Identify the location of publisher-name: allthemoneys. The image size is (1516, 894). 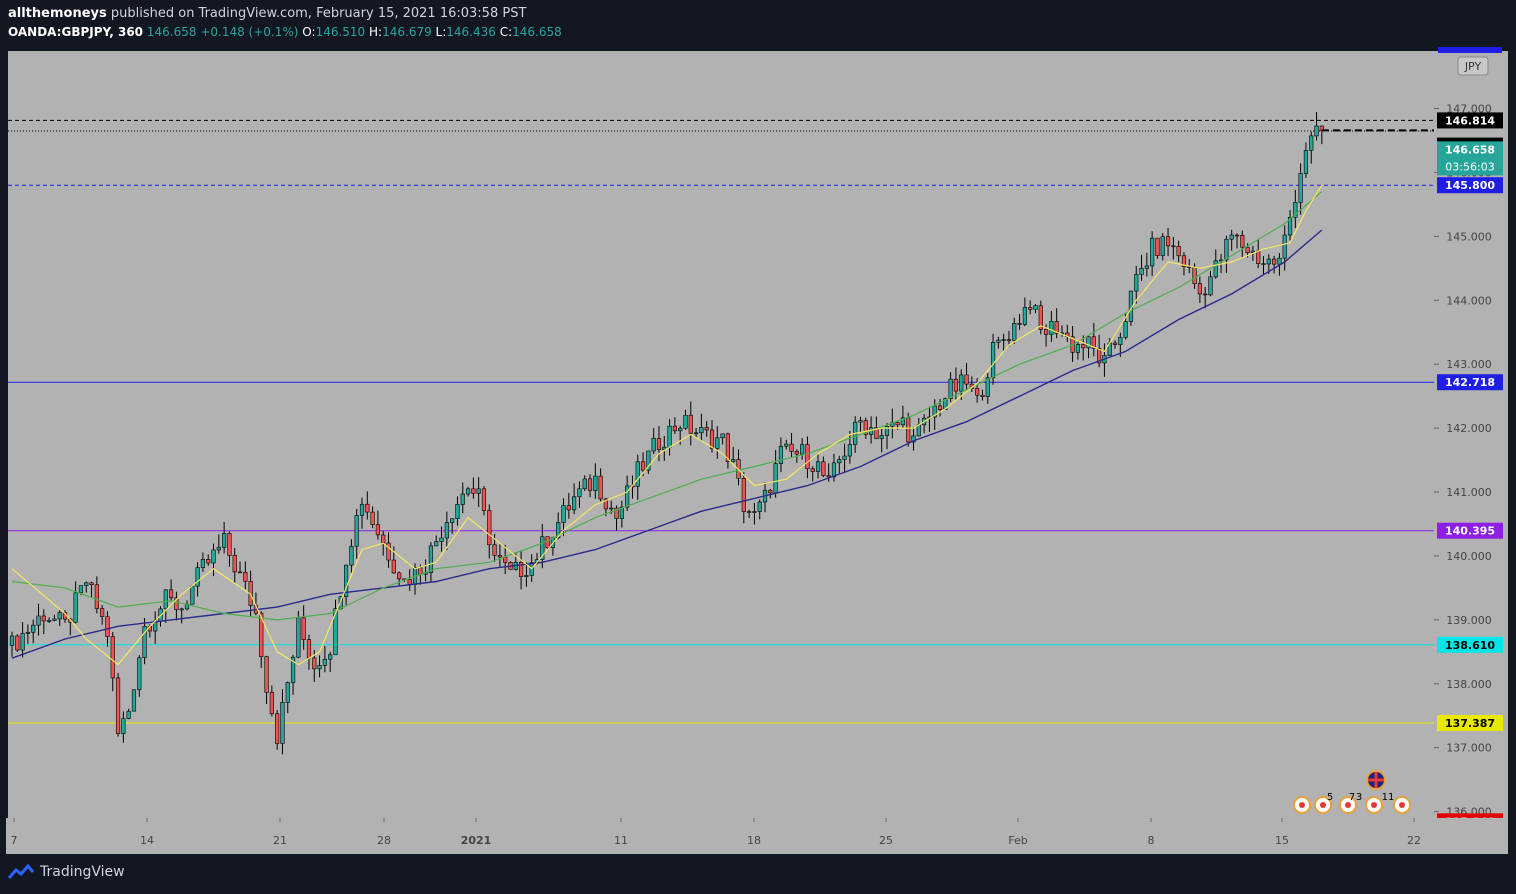
(57, 13).